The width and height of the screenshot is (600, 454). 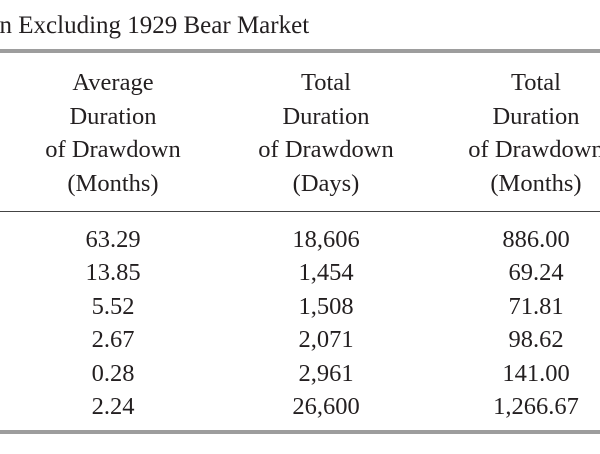 I want to click on column-header-average-duration-months: Average Duration of Drawdown (Months), so click(x=113, y=133).